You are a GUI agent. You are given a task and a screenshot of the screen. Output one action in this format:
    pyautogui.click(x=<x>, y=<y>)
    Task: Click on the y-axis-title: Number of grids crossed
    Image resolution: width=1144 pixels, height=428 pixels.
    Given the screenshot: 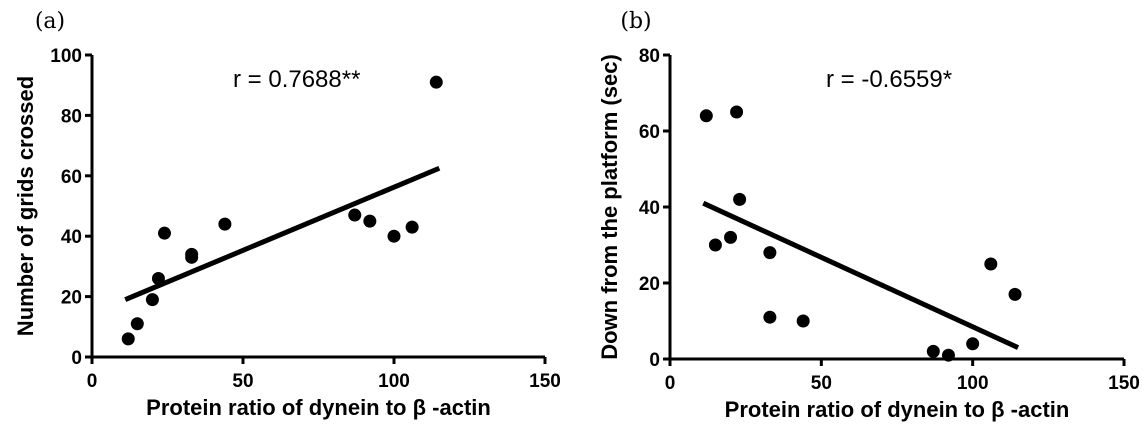 What is the action you would take?
    pyautogui.click(x=25, y=206)
    